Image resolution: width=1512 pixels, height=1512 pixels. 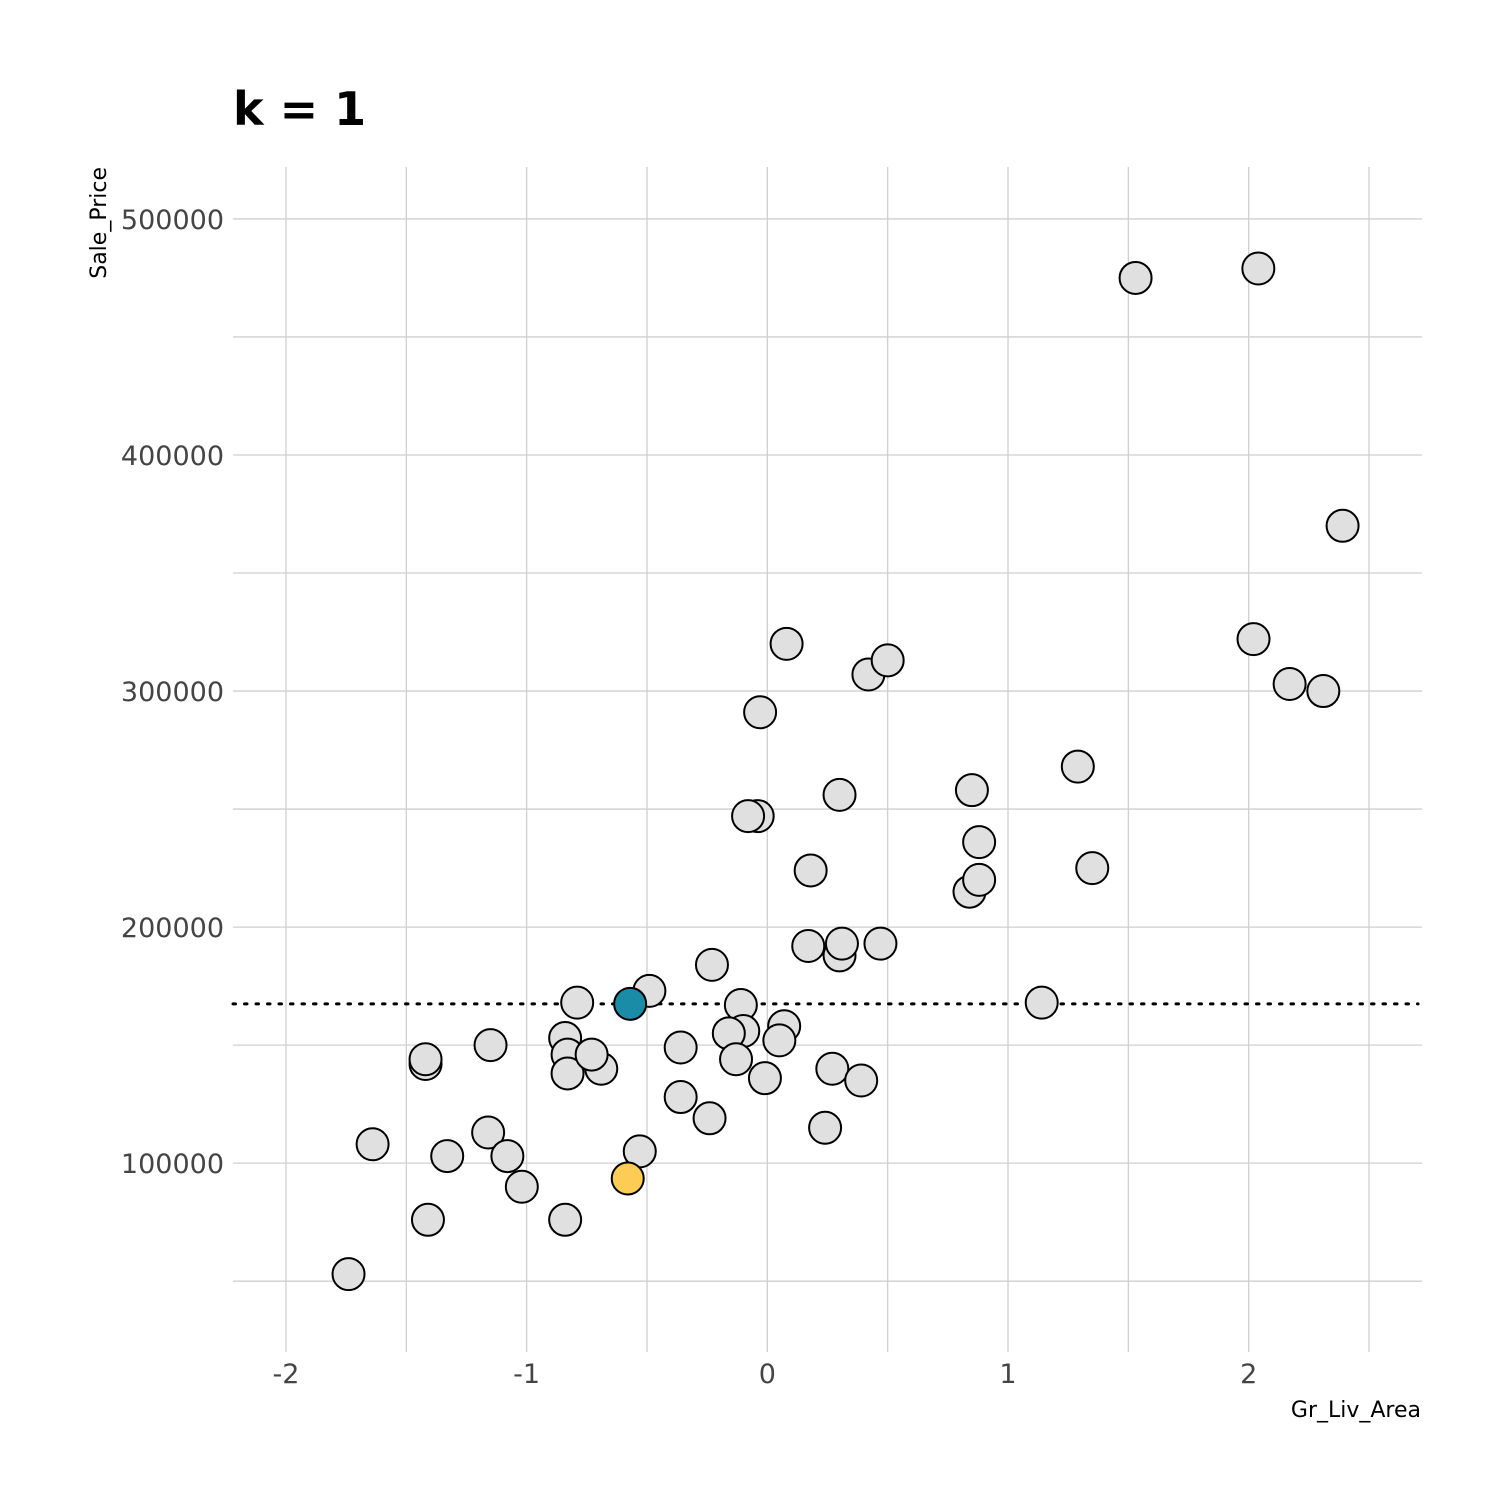 What do you see at coordinates (1007, 1374) in the screenshot?
I see `x-tick-label: 1` at bounding box center [1007, 1374].